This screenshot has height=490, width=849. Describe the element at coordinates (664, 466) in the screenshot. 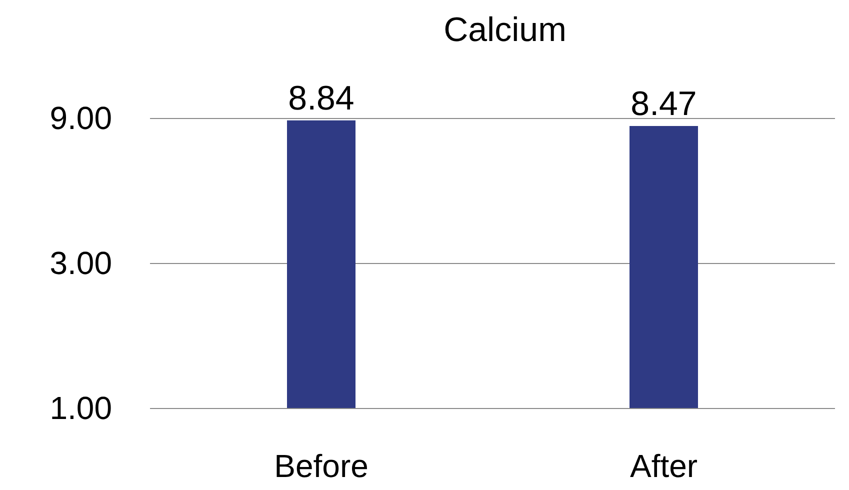

I see `x-tick-label: After` at that location.